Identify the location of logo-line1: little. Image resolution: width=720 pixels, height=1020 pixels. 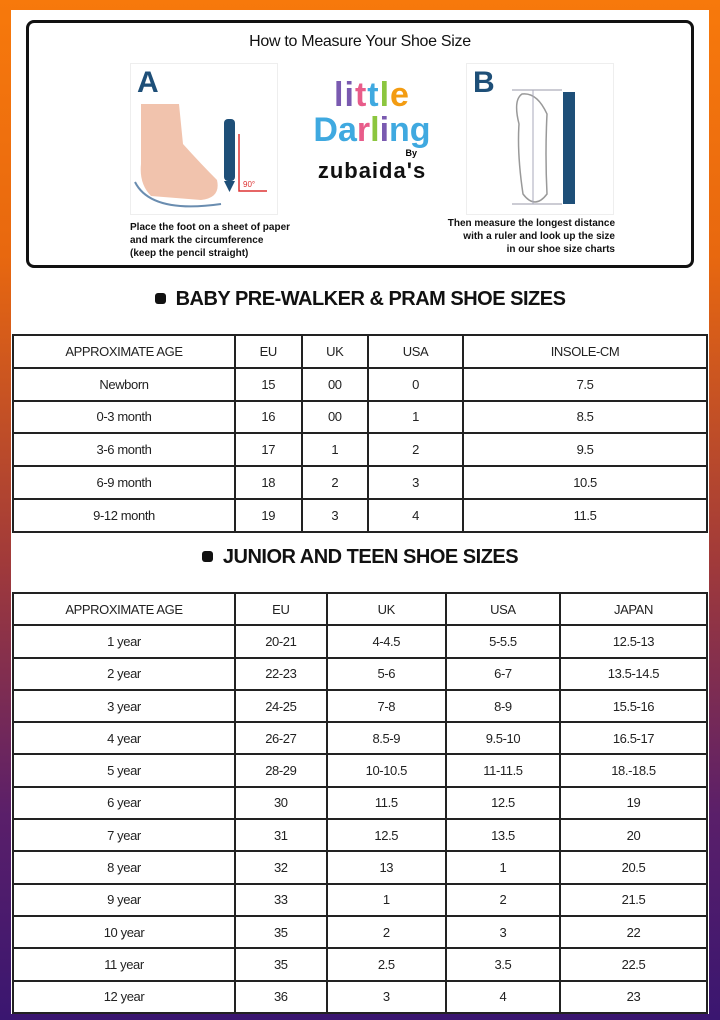
(372, 95).